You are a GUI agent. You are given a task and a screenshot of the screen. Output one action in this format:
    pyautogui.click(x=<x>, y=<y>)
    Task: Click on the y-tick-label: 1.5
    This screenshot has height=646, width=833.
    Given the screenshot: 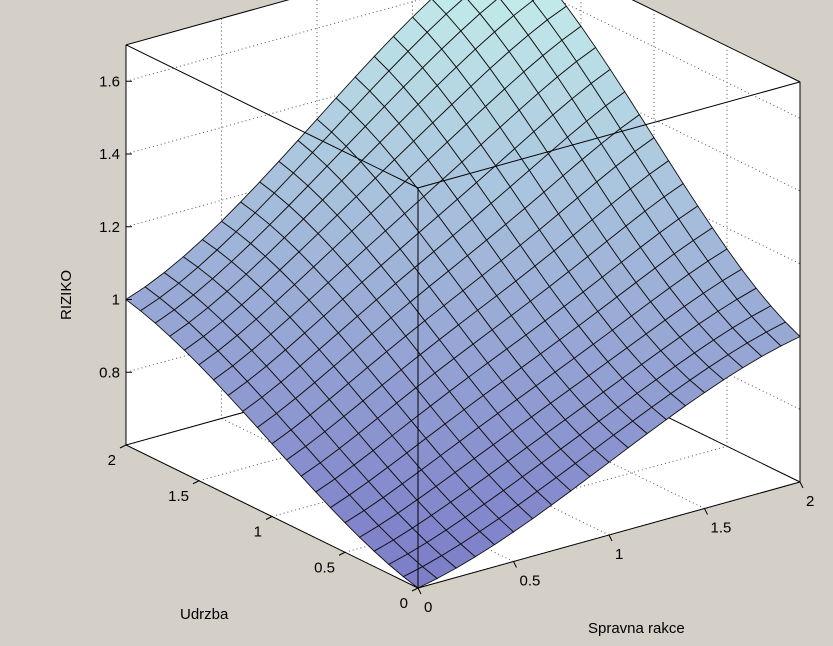 What is the action you would take?
    pyautogui.click(x=178, y=496)
    